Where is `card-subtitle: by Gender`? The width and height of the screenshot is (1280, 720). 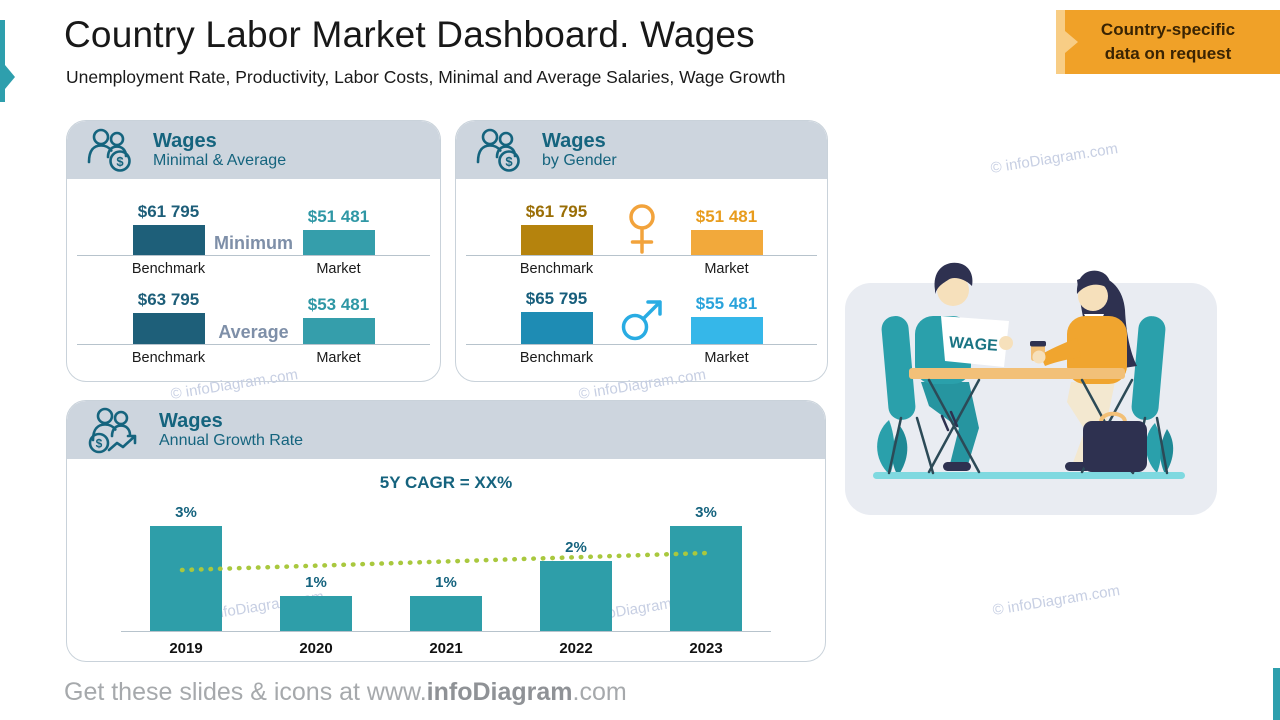 card-subtitle: by Gender is located at coordinates (579, 160).